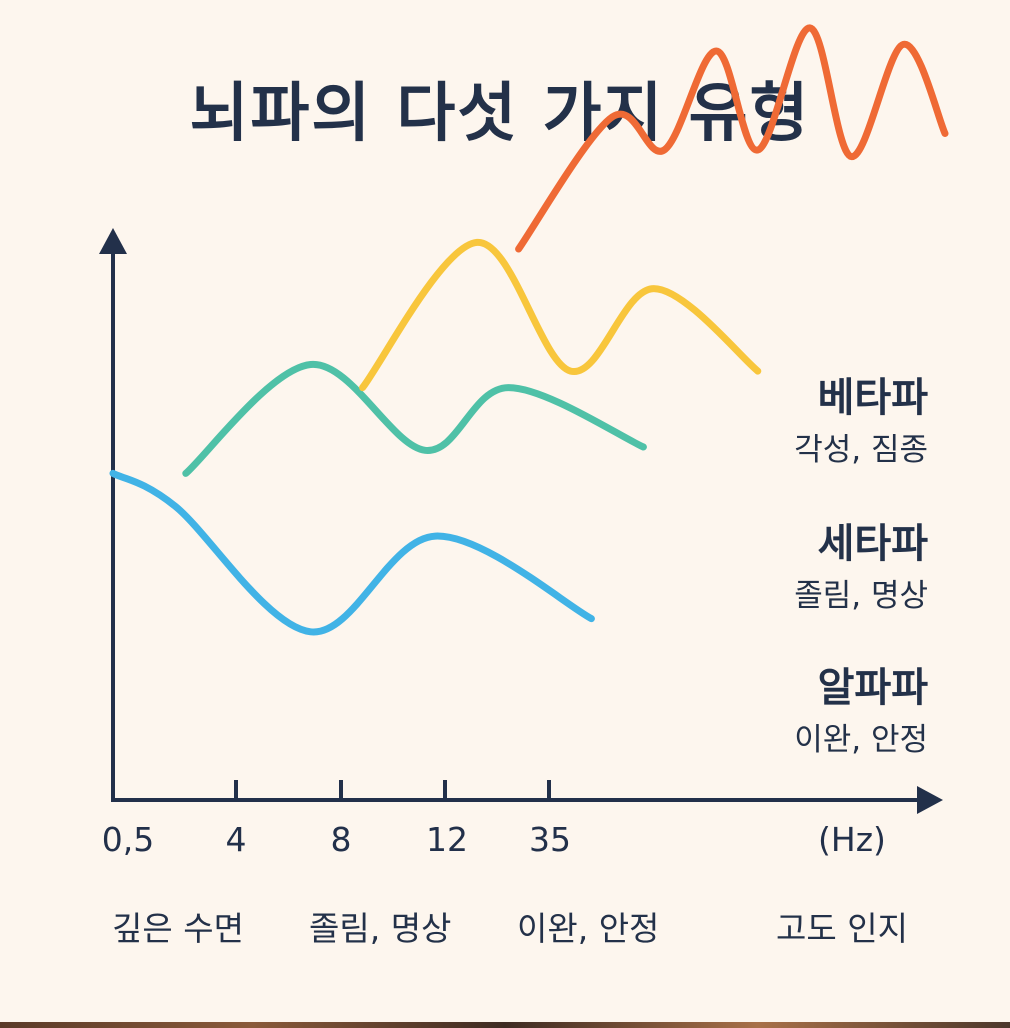 The width and height of the screenshot is (1010, 1028). What do you see at coordinates (113, 241) in the screenshot?
I see `y-axis-arrow-icon` at bounding box center [113, 241].